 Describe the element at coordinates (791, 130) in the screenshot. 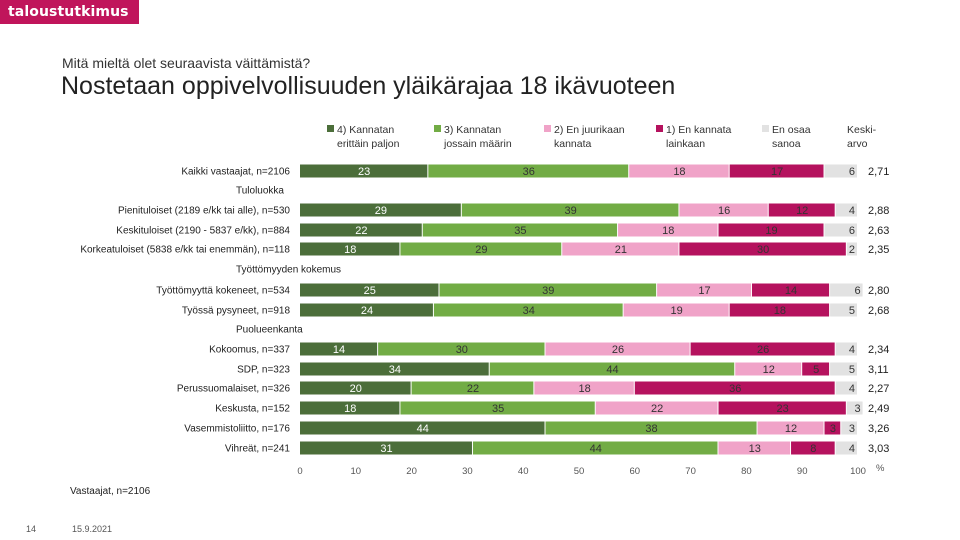

I see `legend-label: En osaa` at that location.